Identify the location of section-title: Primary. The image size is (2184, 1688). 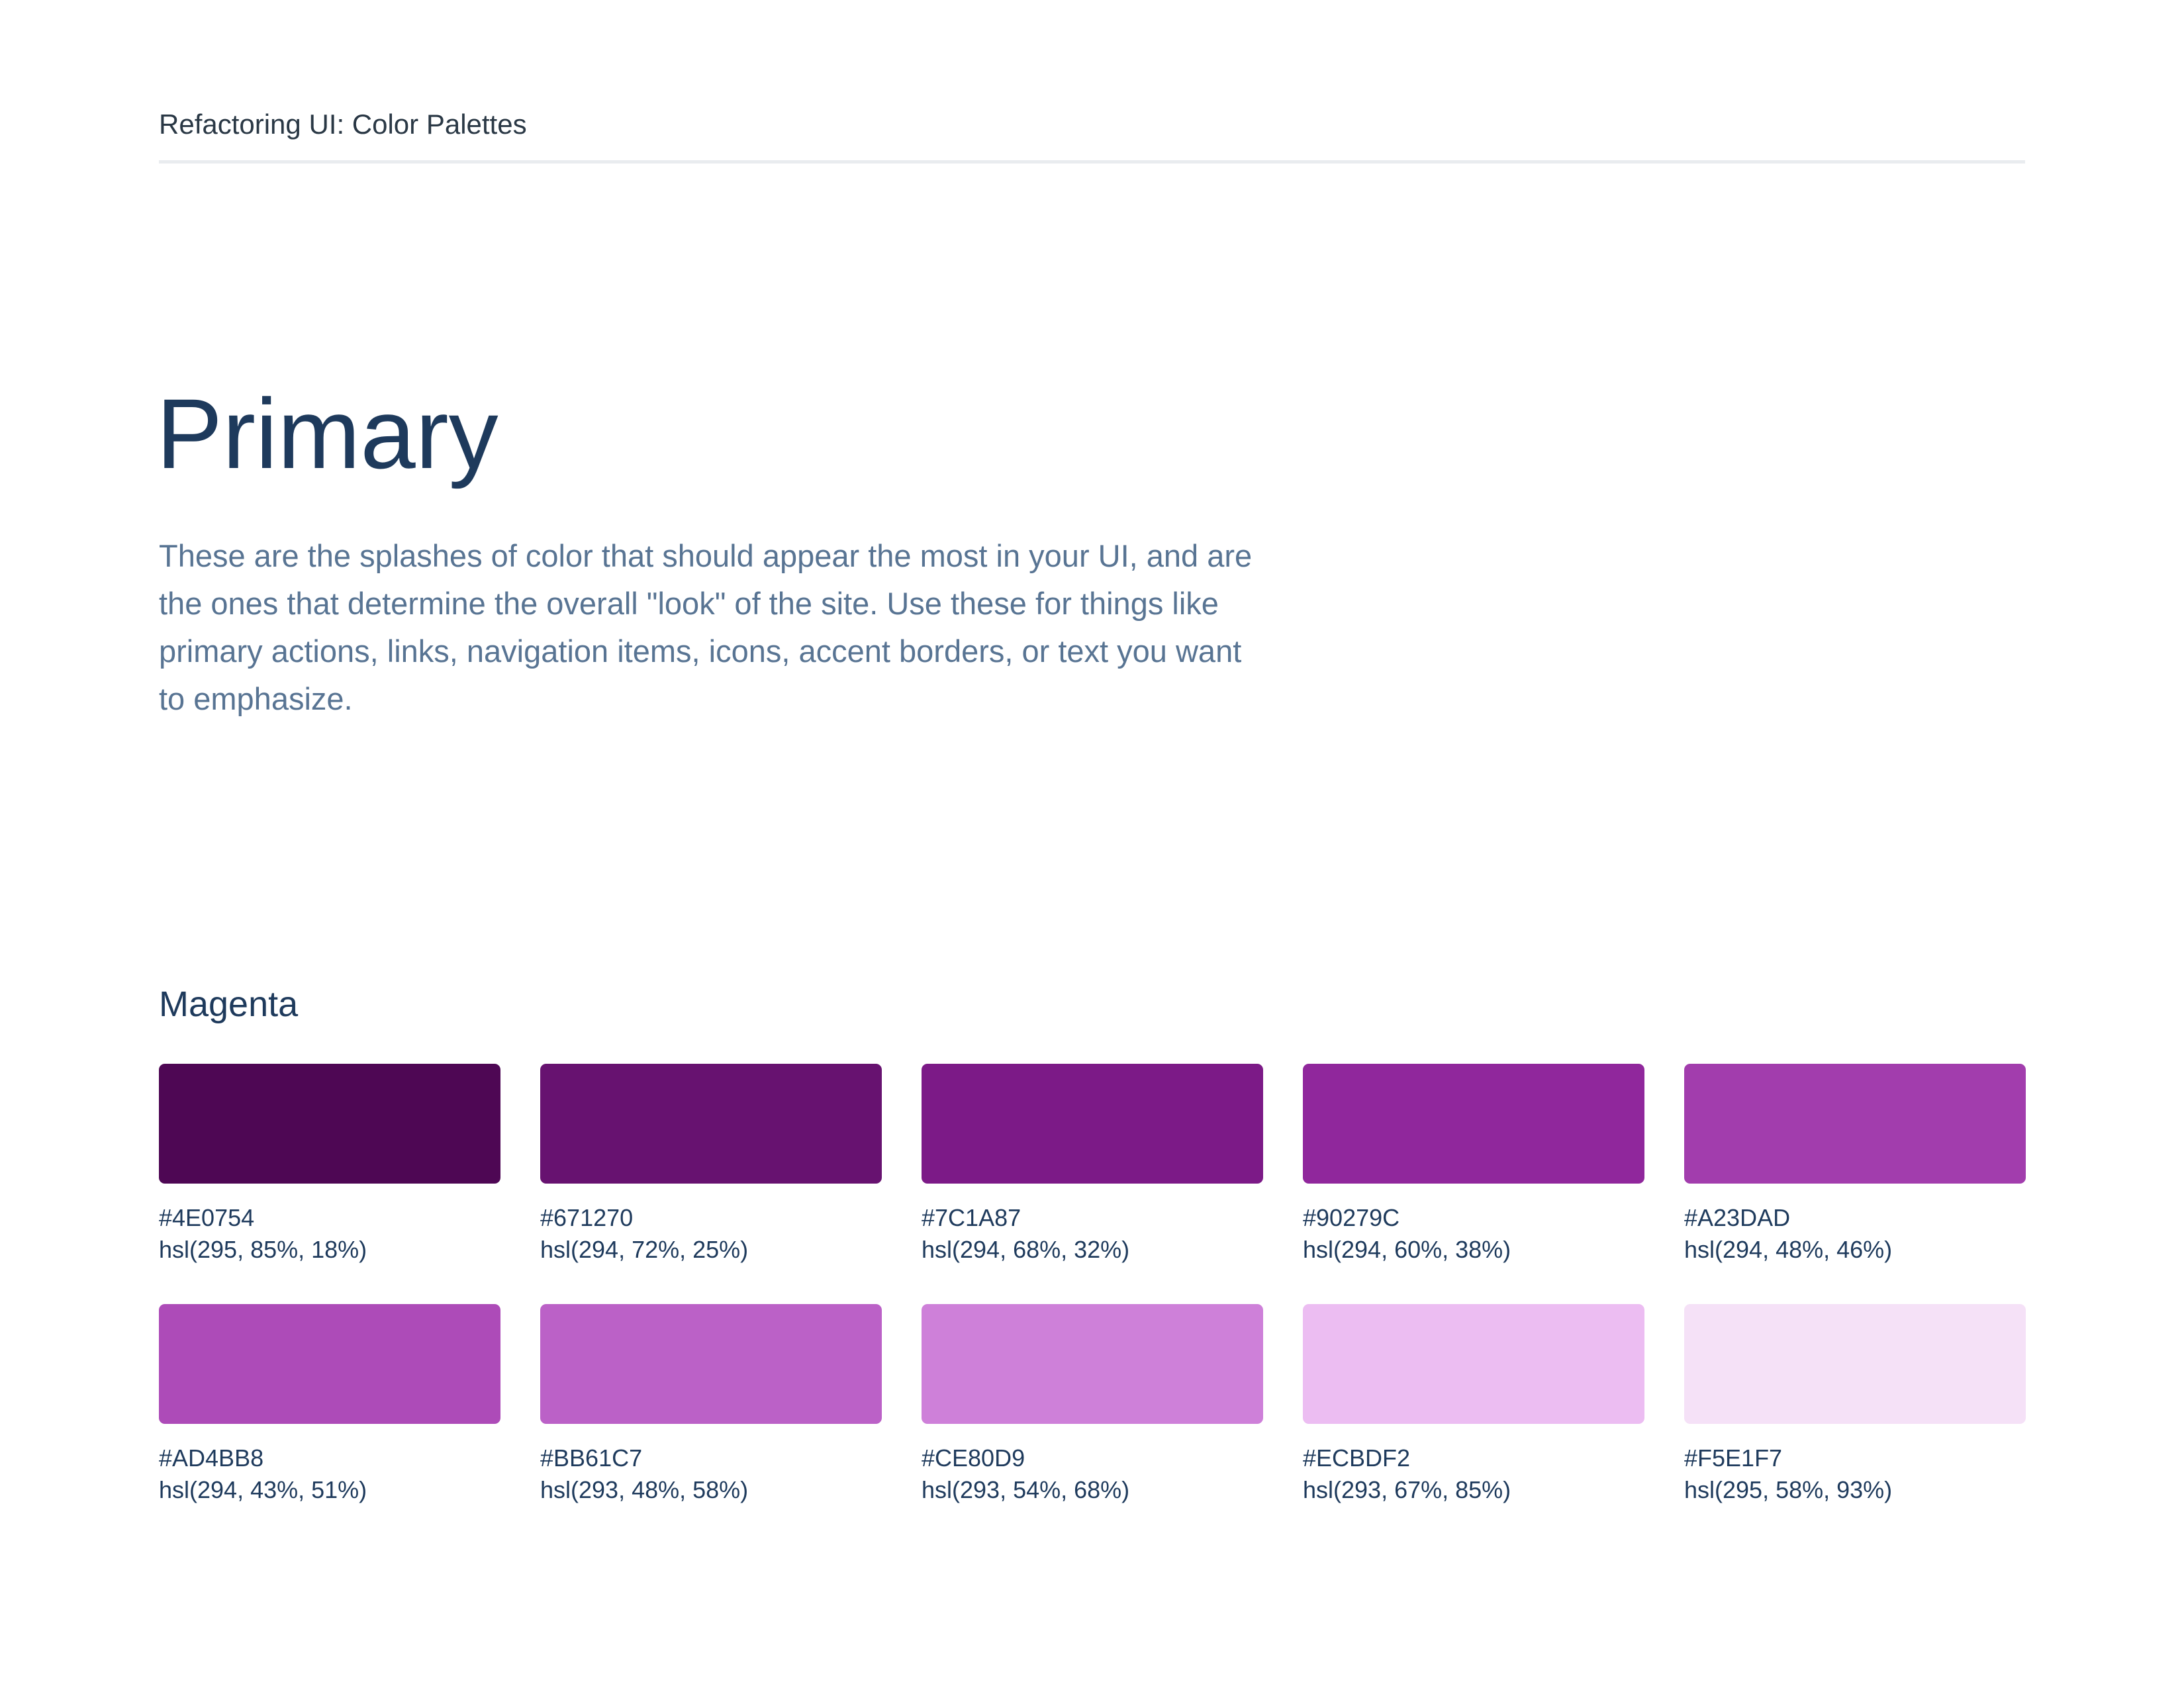
(327, 433).